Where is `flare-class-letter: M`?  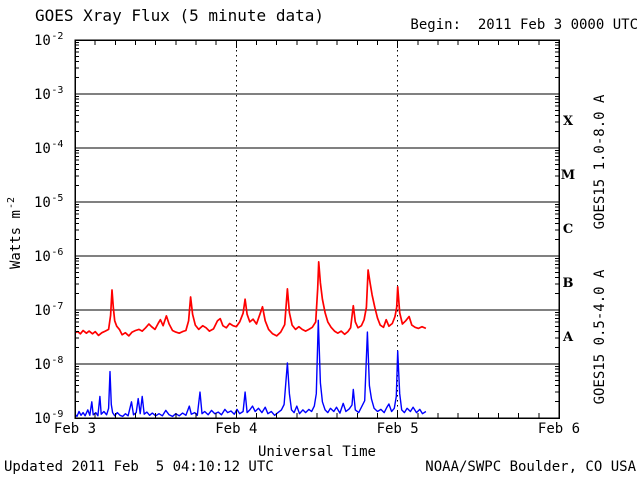
flare-class-letter: M is located at coordinates (568, 175).